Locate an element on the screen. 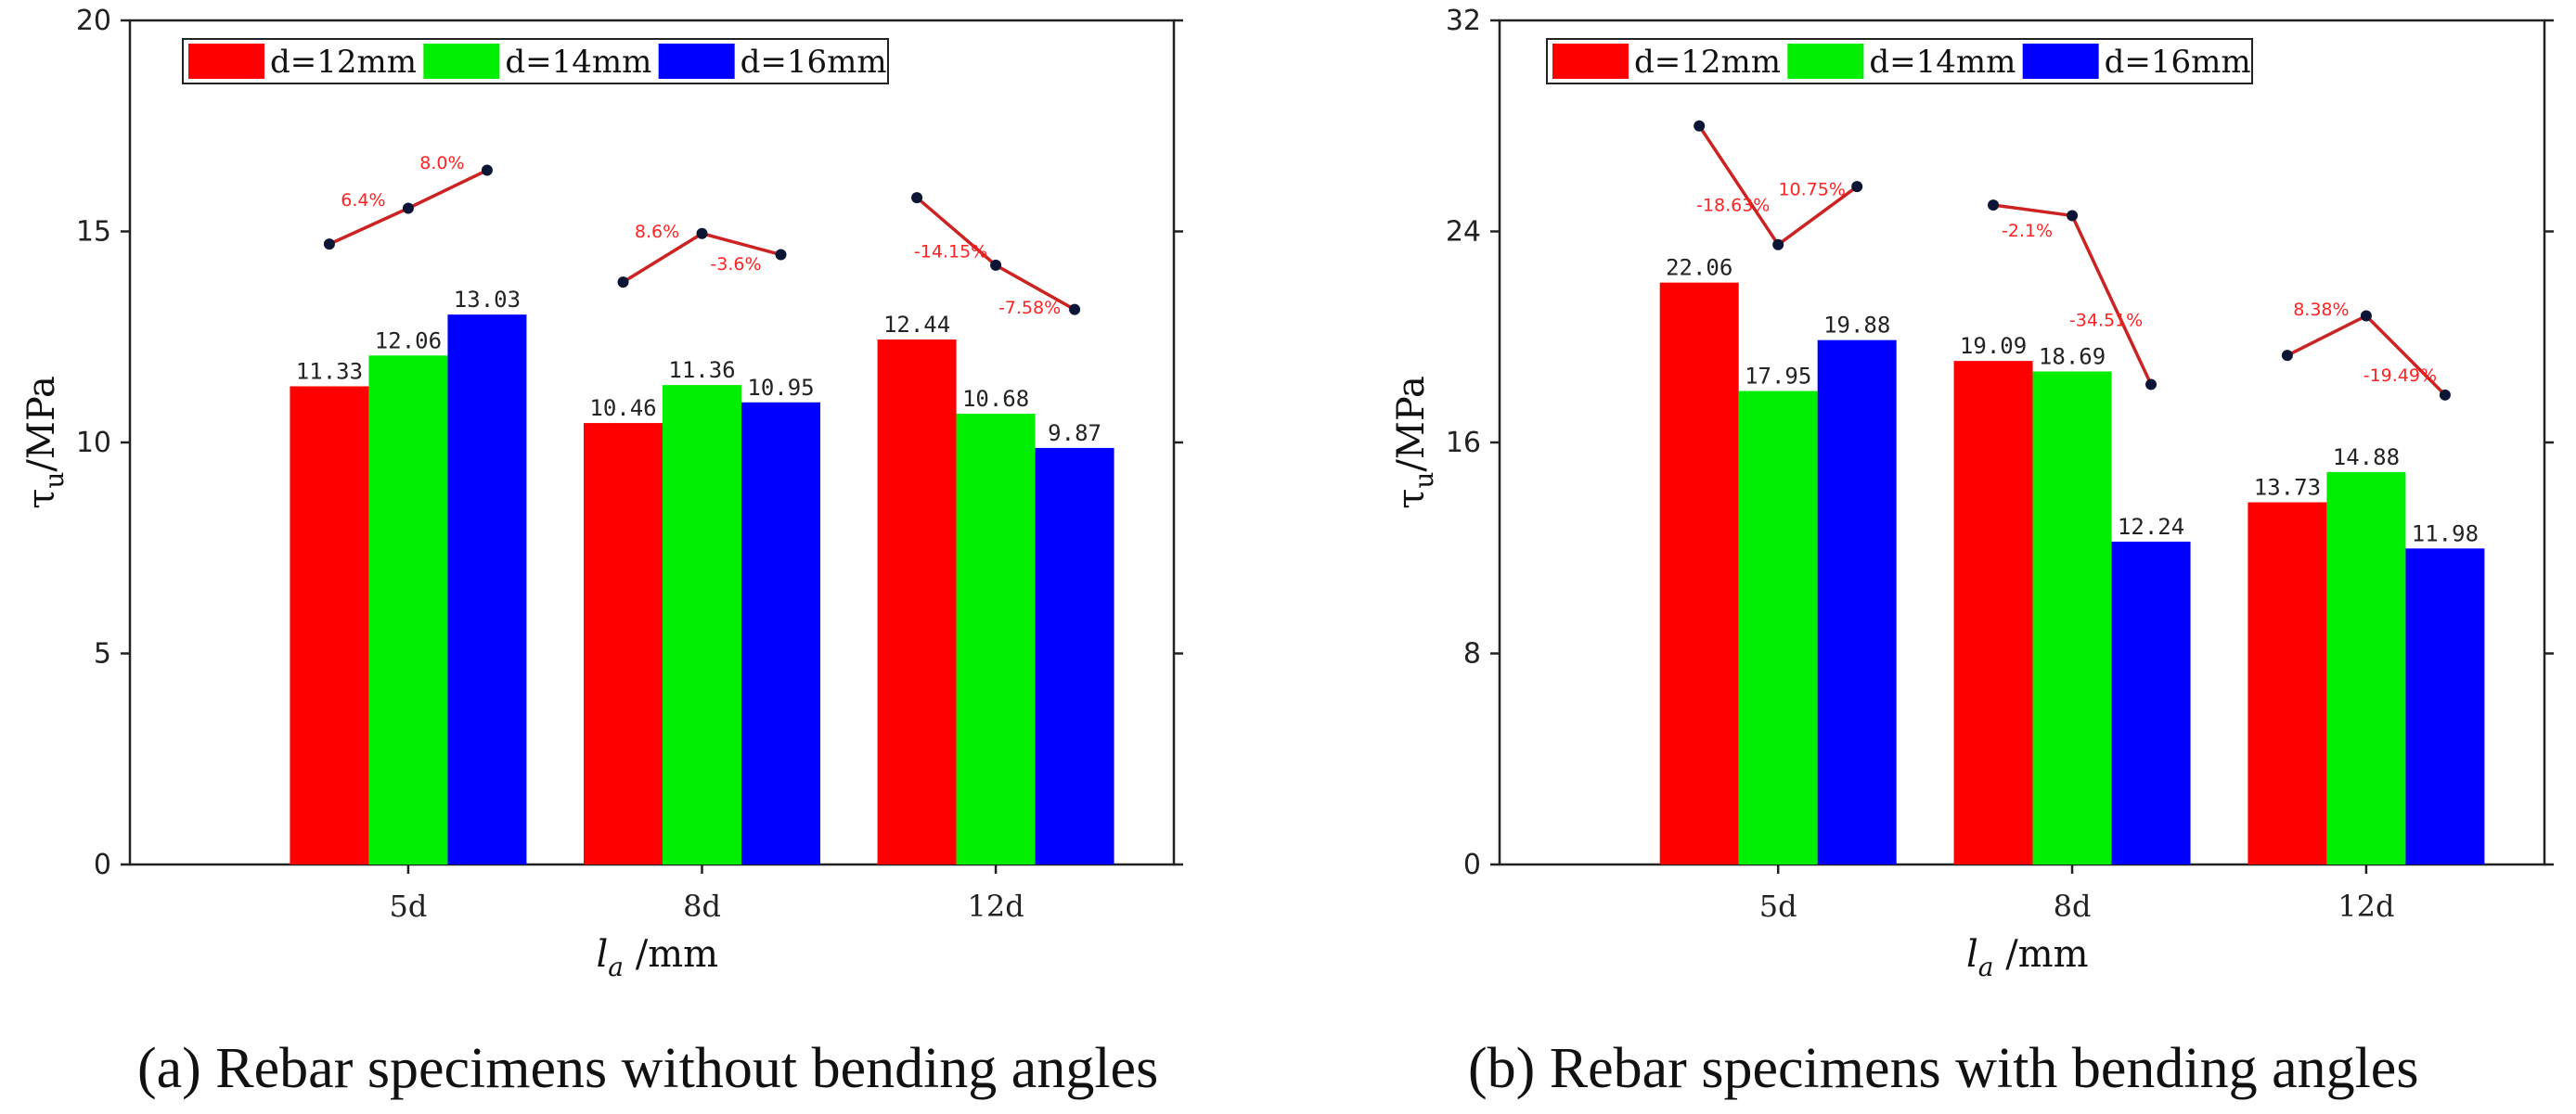  legend-box is located at coordinates (535, 61).